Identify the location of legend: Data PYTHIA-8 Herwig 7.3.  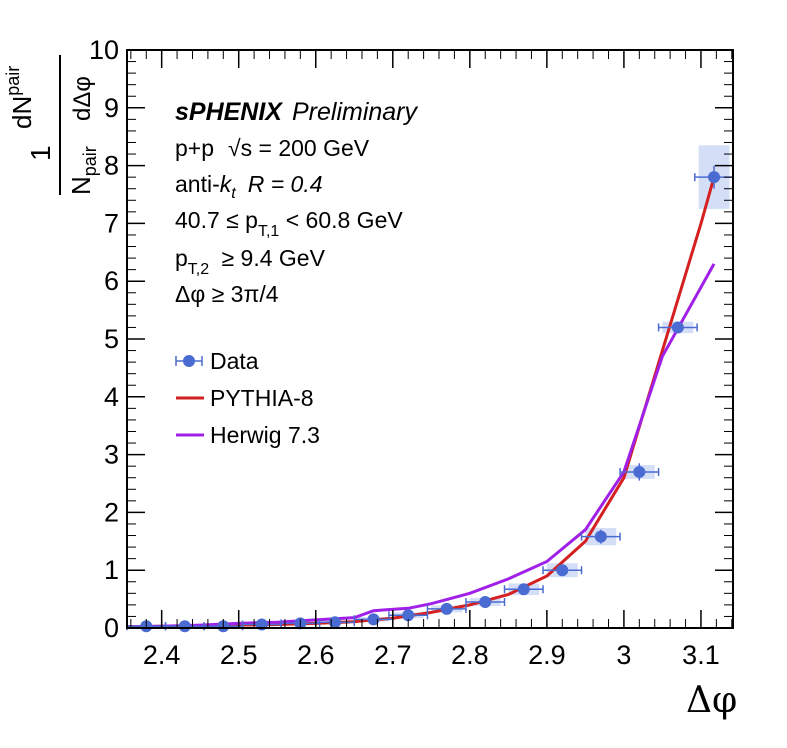
(247, 398).